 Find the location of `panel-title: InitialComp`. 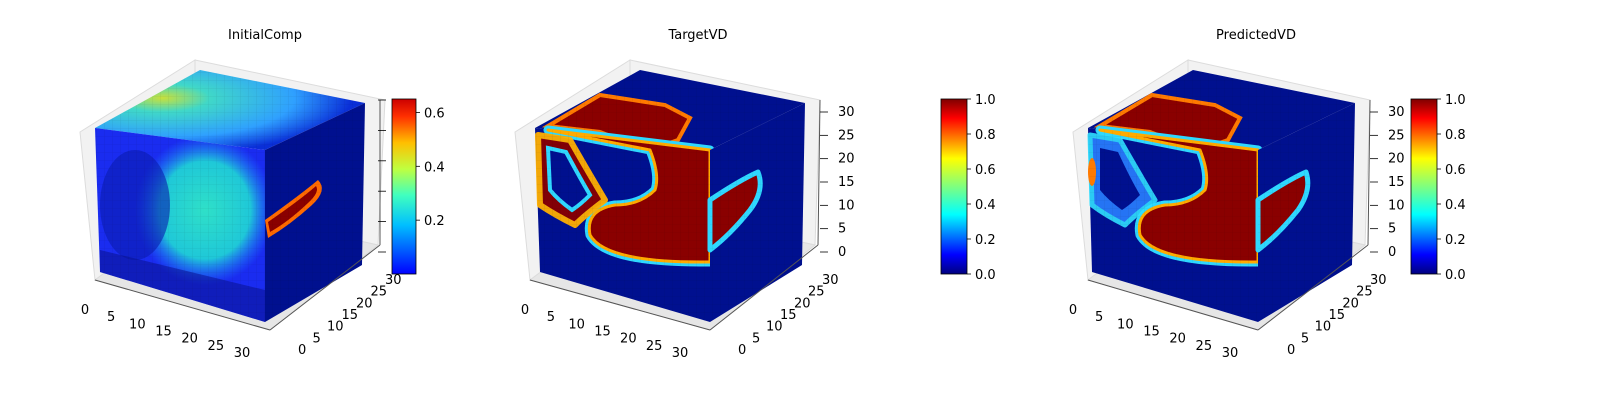

panel-title: InitialComp is located at coordinates (265, 35).